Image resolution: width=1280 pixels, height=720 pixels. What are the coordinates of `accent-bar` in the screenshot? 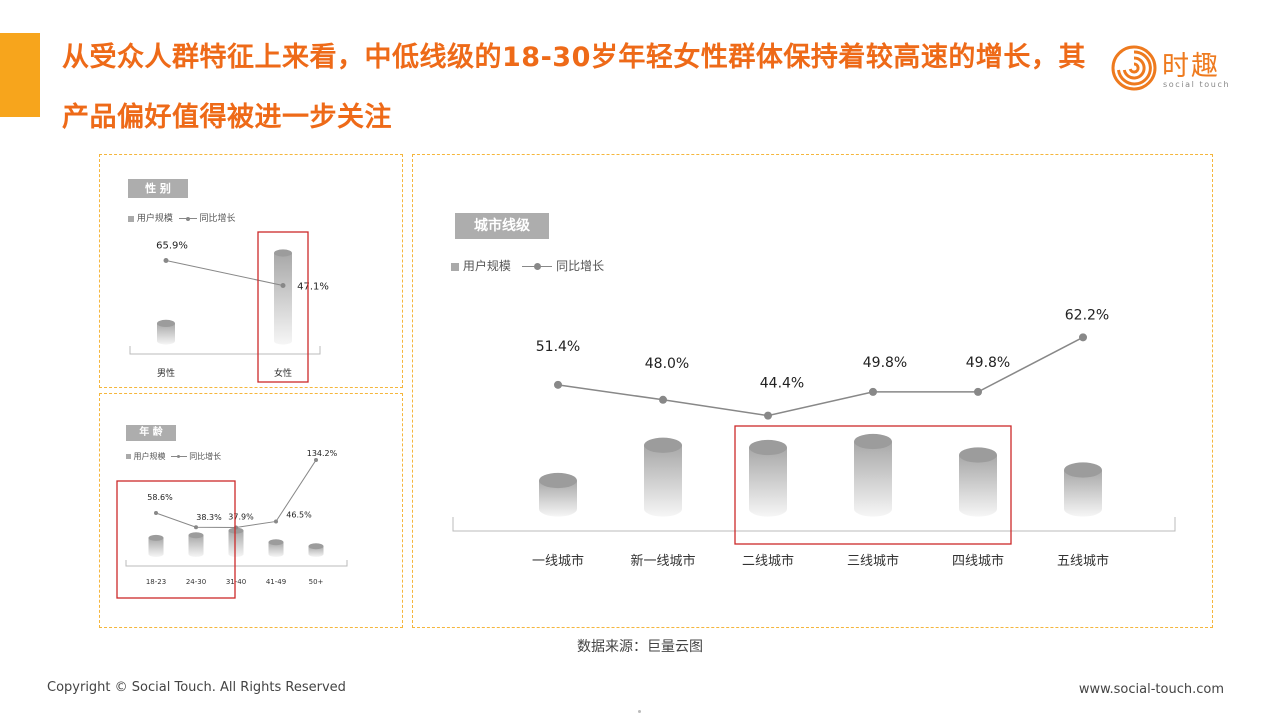 It's located at (20, 75).